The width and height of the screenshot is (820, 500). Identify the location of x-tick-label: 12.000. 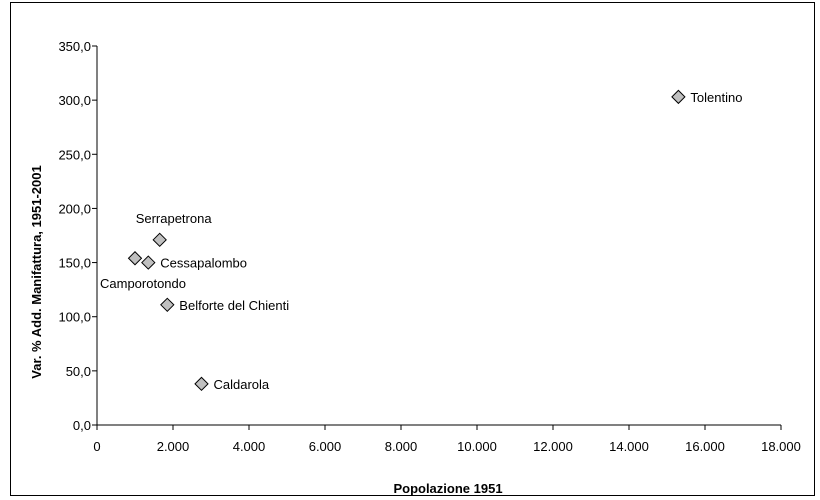
(553, 446).